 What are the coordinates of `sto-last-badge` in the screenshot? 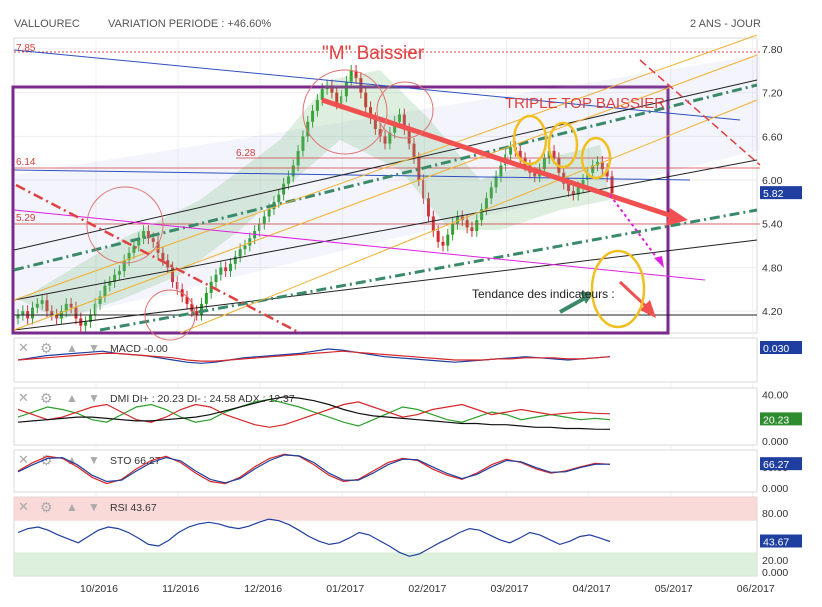 It's located at (781, 464).